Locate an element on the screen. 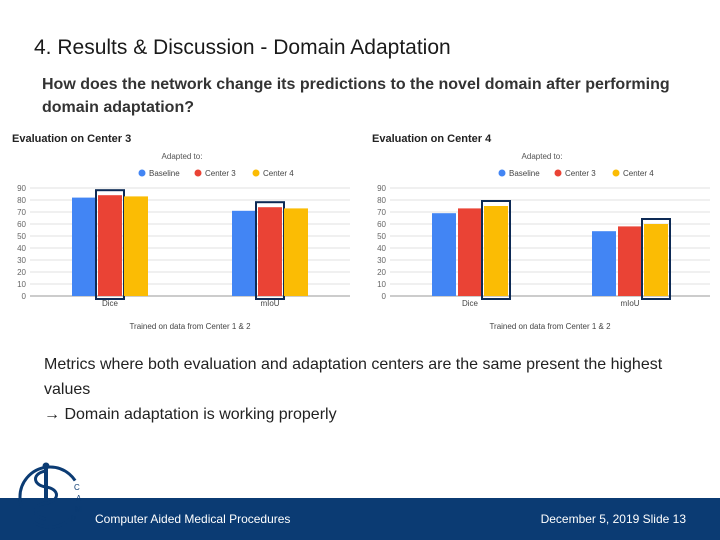 The image size is (720, 540). chart-title: Evaluation on Center 3 is located at coordinates (71, 139).